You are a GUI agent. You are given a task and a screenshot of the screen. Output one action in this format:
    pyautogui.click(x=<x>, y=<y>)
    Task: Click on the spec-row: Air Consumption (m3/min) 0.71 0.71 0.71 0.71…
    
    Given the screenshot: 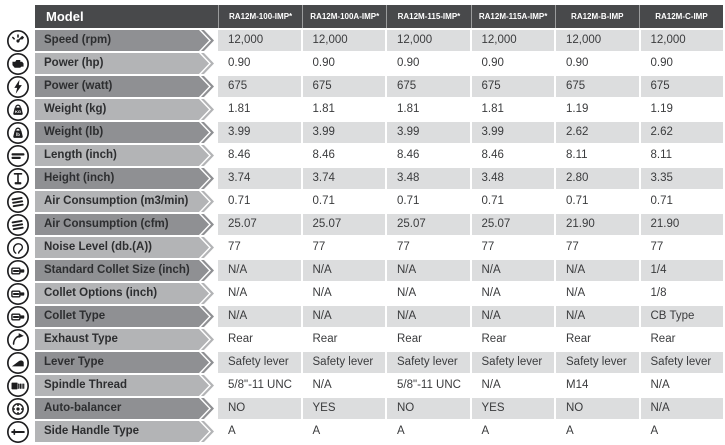 What is the action you would take?
    pyautogui.click(x=361, y=201)
    